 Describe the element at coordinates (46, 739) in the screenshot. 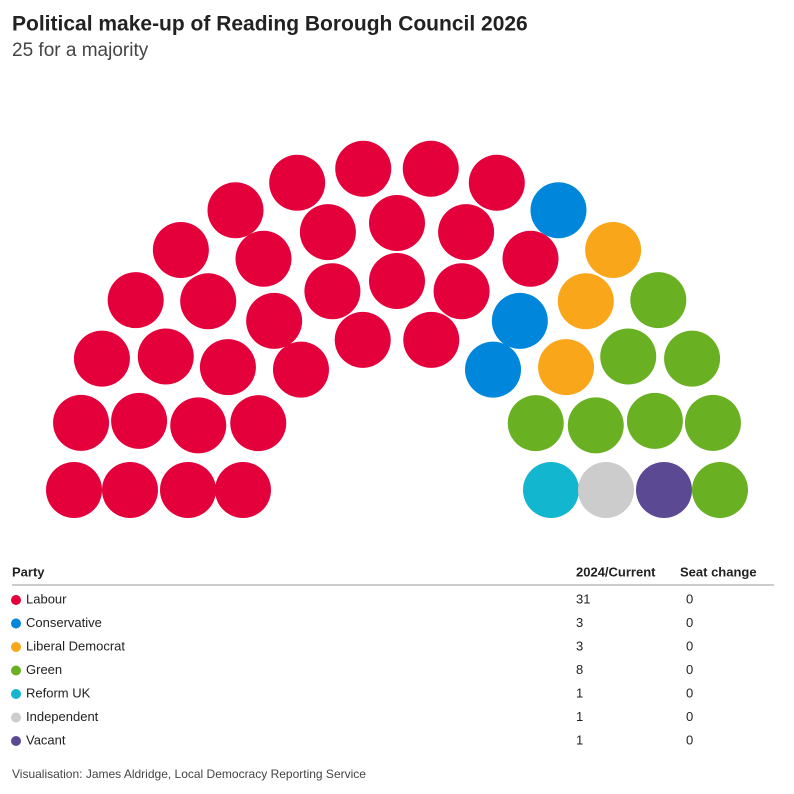

I see `party-name: Vacant` at that location.